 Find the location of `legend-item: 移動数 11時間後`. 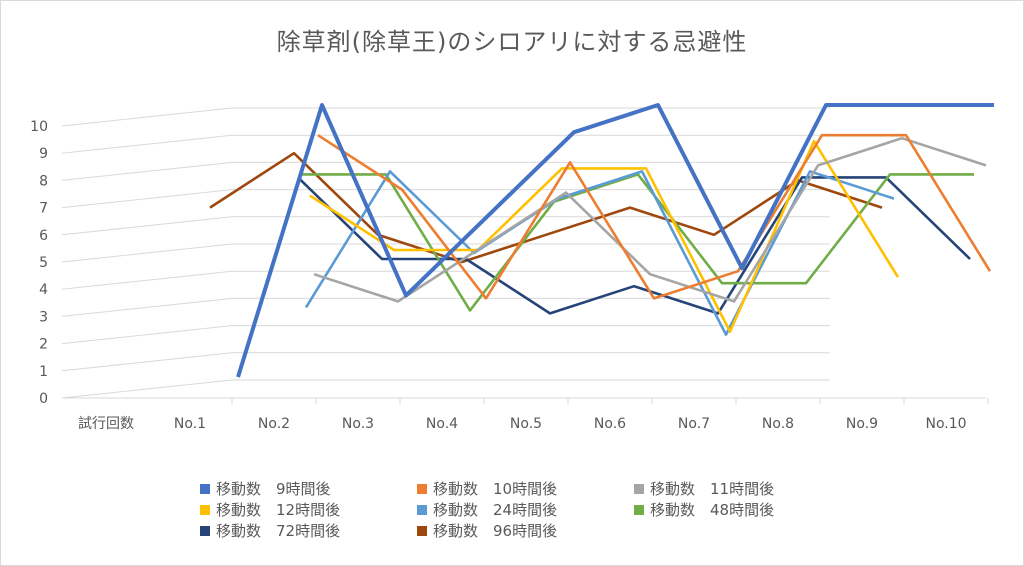

legend-item: 移動数 11時間後 is located at coordinates (704, 488).